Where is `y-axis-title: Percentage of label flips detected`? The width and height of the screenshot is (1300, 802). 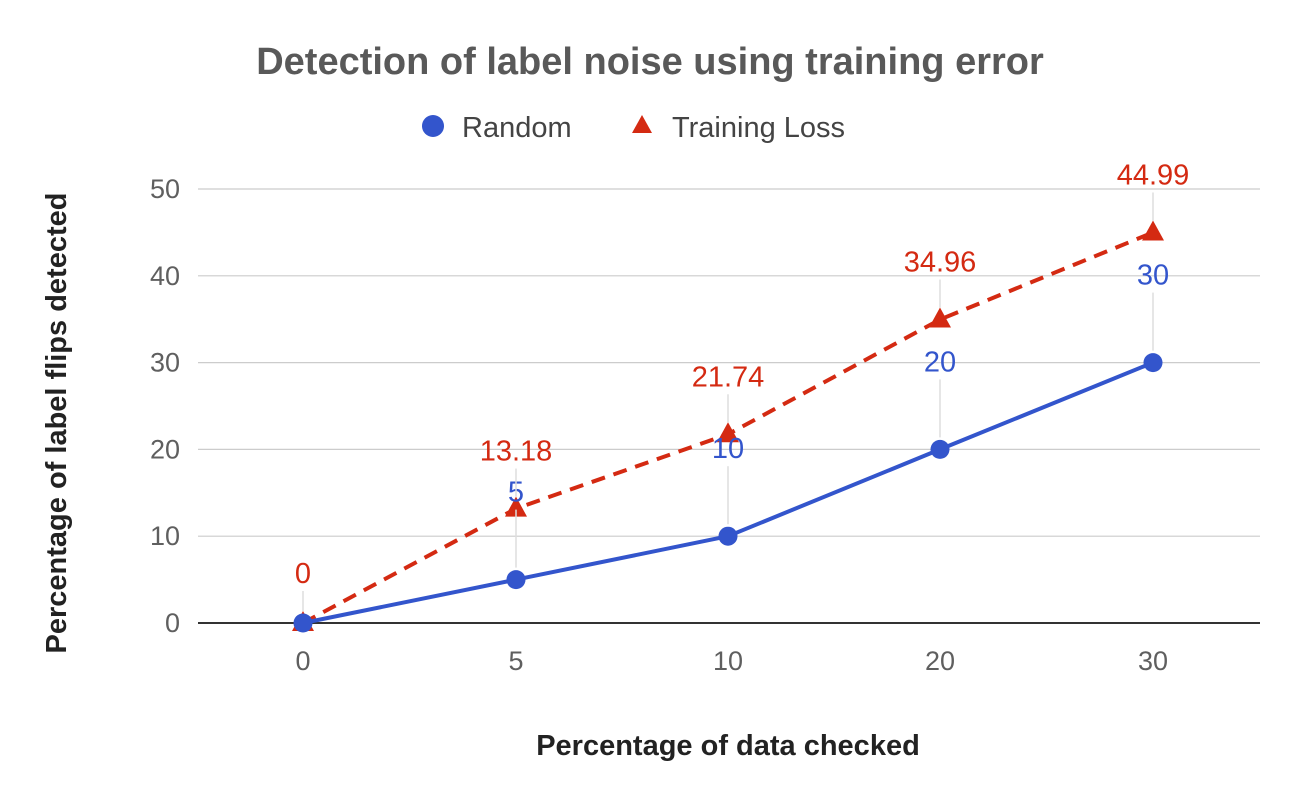 y-axis-title: Percentage of label flips detected is located at coordinates (57, 423).